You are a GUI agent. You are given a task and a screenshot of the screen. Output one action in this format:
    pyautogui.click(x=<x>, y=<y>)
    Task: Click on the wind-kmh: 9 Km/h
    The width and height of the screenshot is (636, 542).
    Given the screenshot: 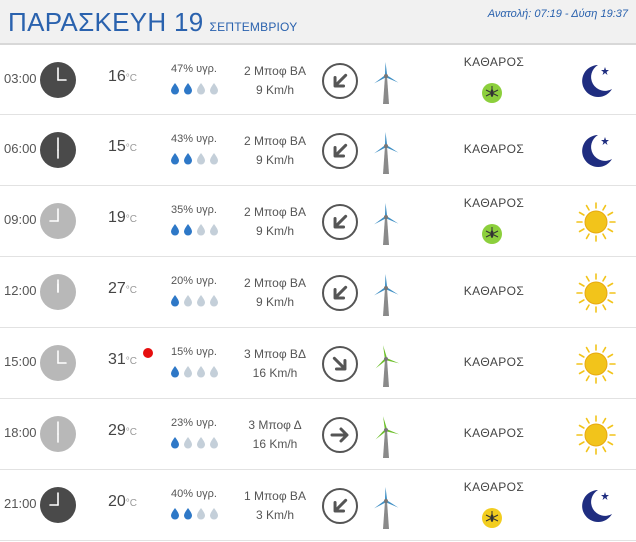 What is the action you would take?
    pyautogui.click(x=274, y=302)
    